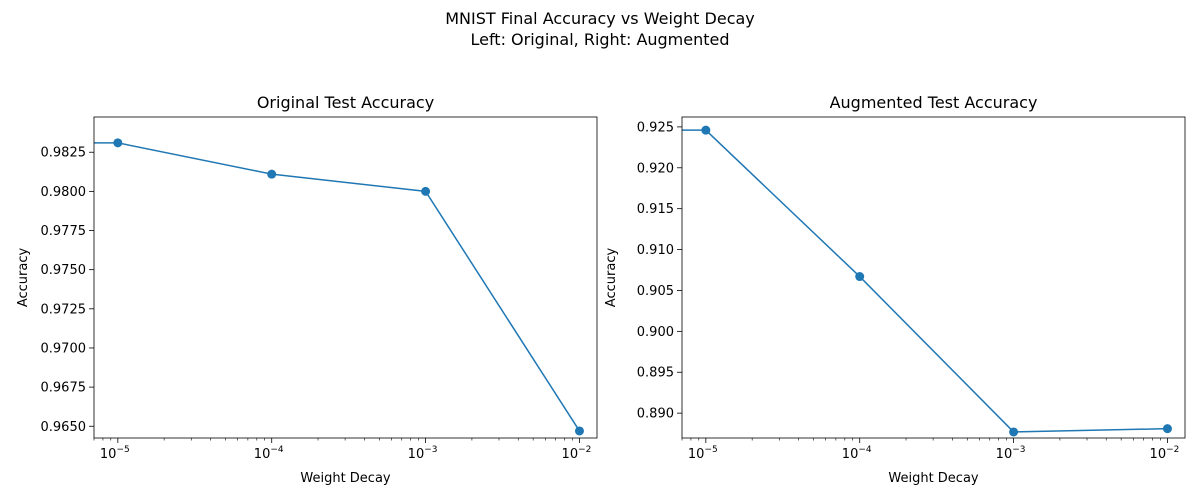 Image resolution: width=1200 pixels, height=500 pixels. Describe the element at coordinates (655, 127) in the screenshot. I see `y-tick-label: 0.925` at that location.